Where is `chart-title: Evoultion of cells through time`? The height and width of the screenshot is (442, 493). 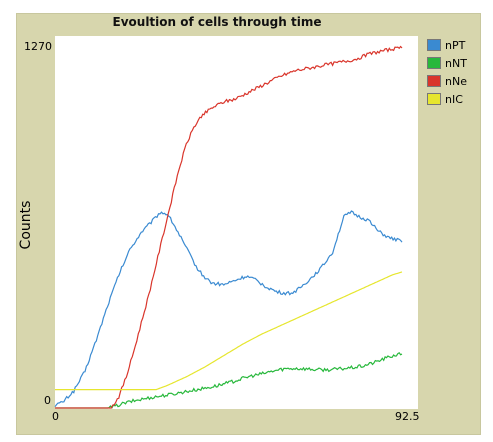 chart-title: Evoultion of cells through time is located at coordinates (217, 22).